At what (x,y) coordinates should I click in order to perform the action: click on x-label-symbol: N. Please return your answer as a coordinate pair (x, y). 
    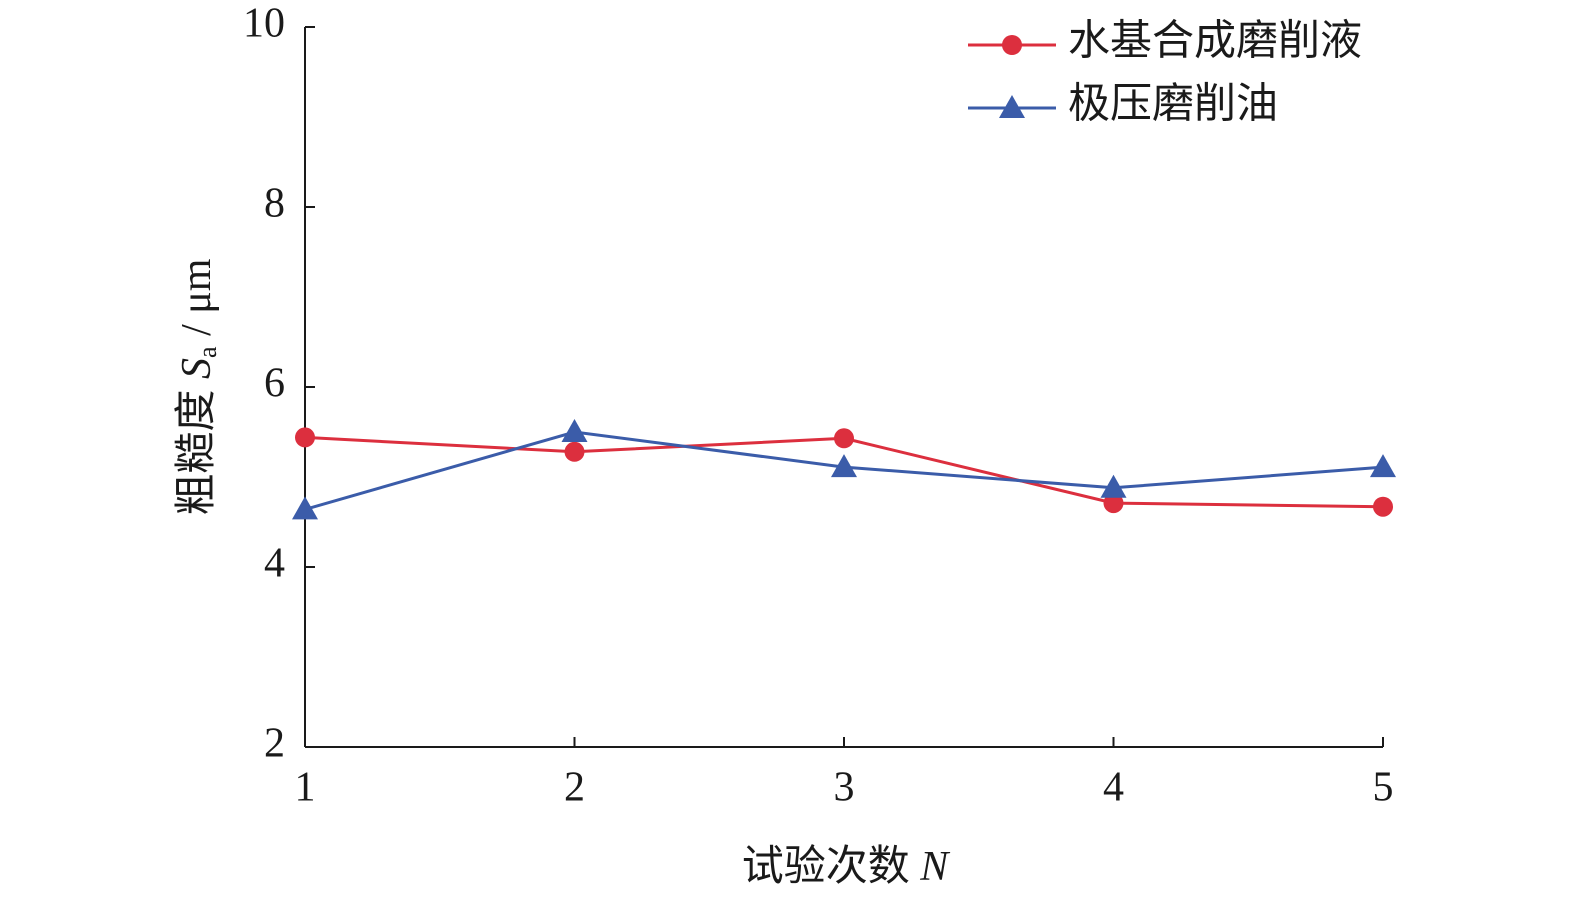
    Looking at the image, I should click on (934, 867).